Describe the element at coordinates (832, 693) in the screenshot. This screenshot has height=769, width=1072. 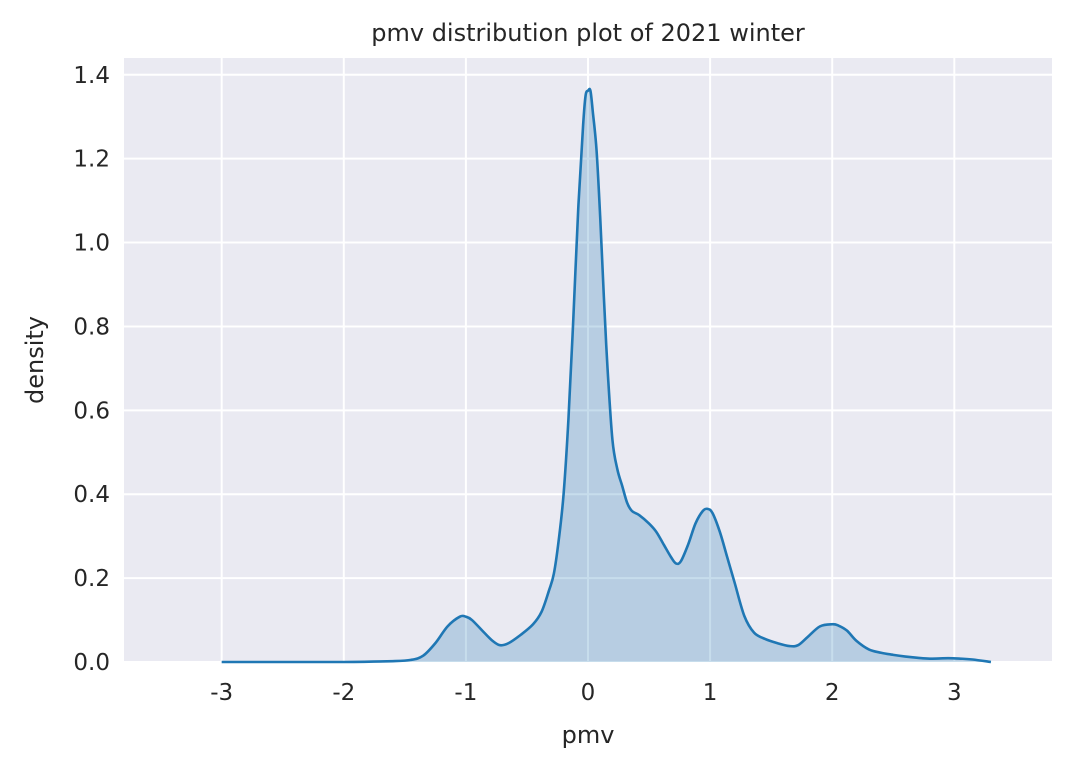
I see `x-tick-label: 2` at that location.